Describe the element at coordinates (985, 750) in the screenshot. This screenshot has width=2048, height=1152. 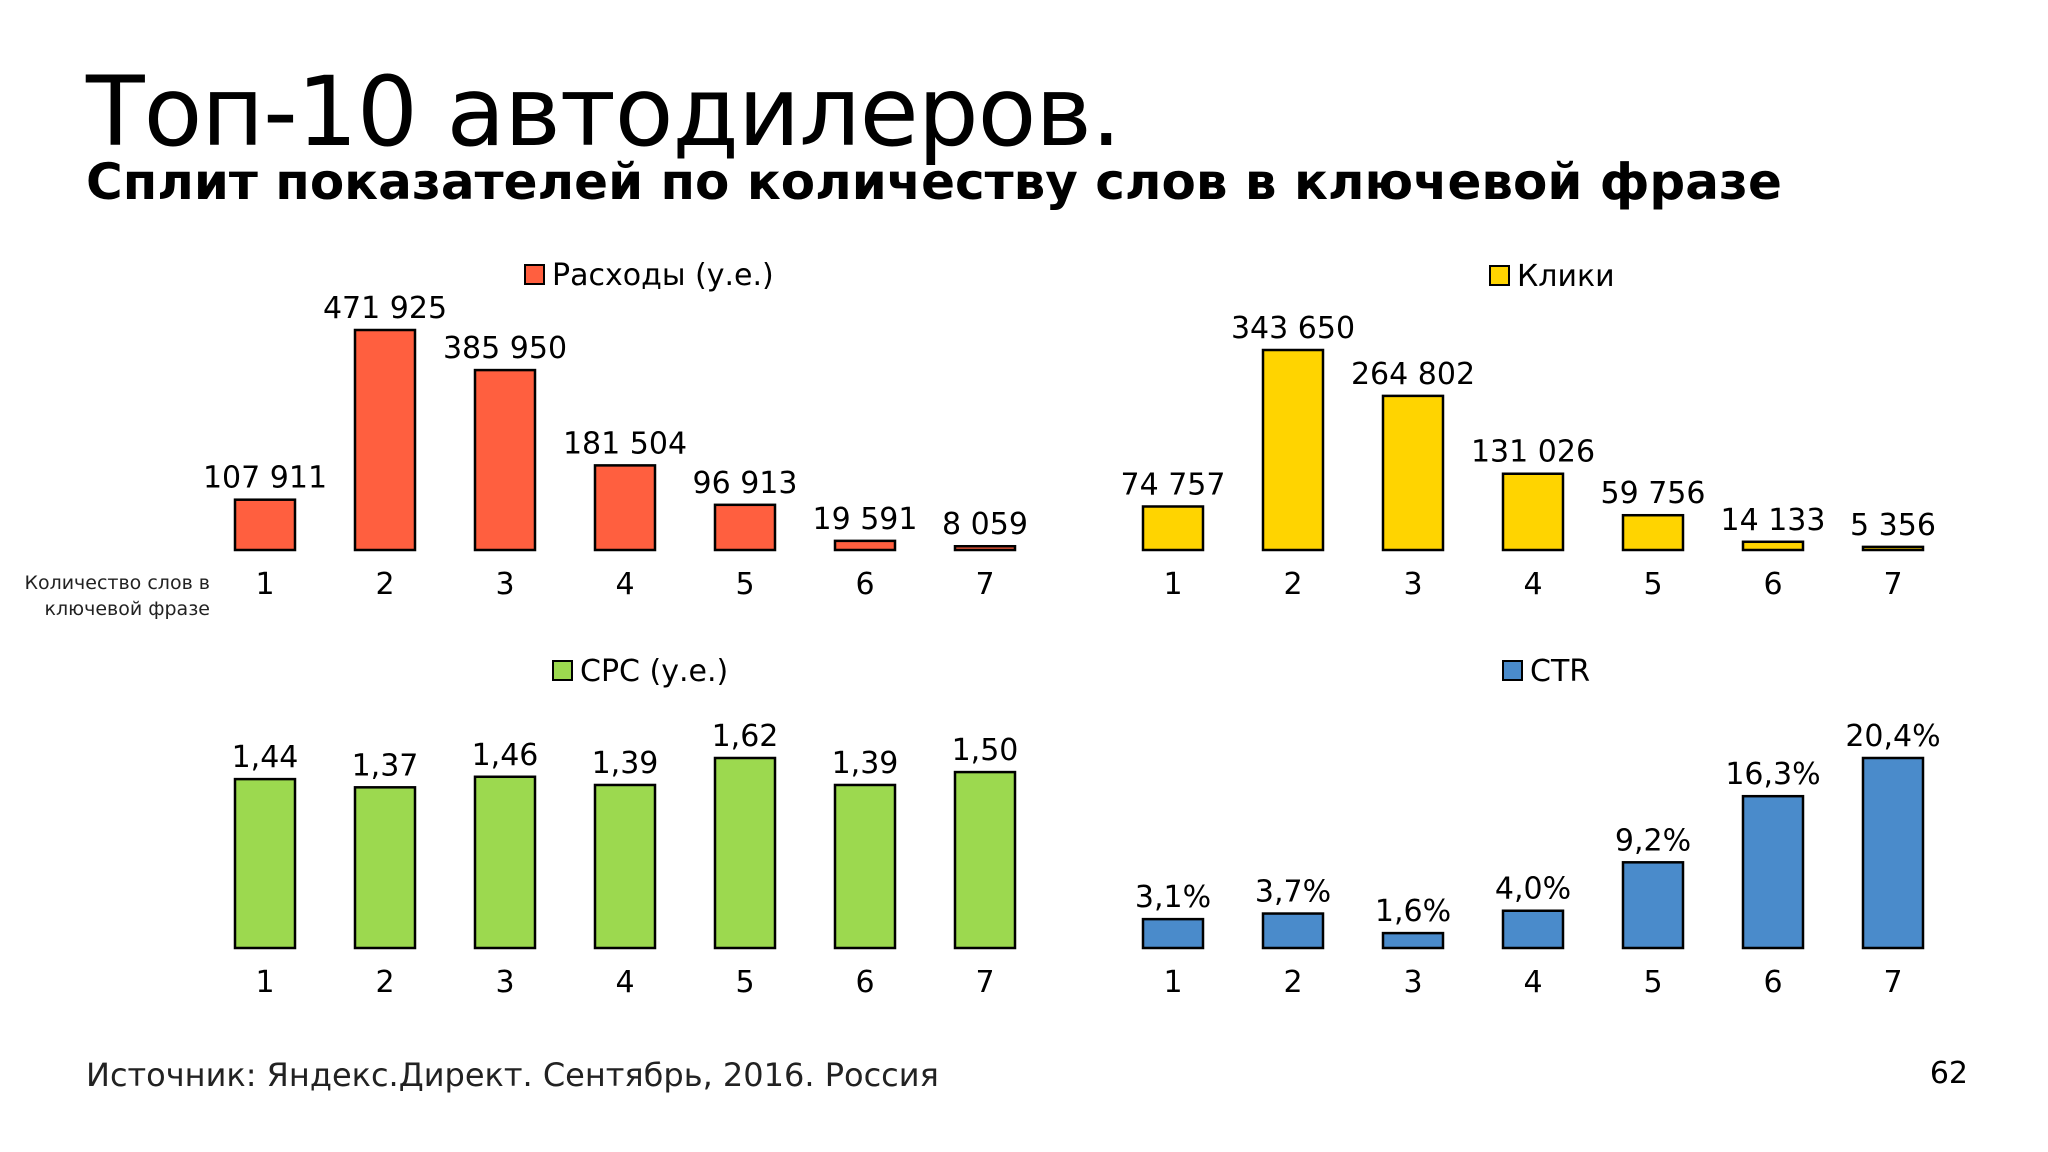
I see `data-label: 1,50` at that location.